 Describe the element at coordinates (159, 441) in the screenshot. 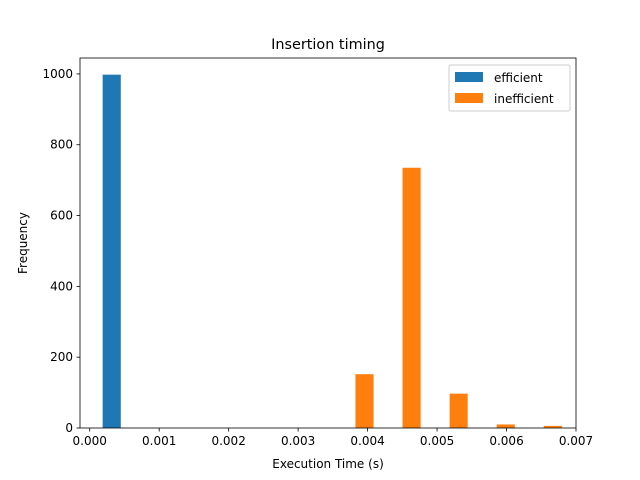

I see `x-tick-label: 0.001` at that location.